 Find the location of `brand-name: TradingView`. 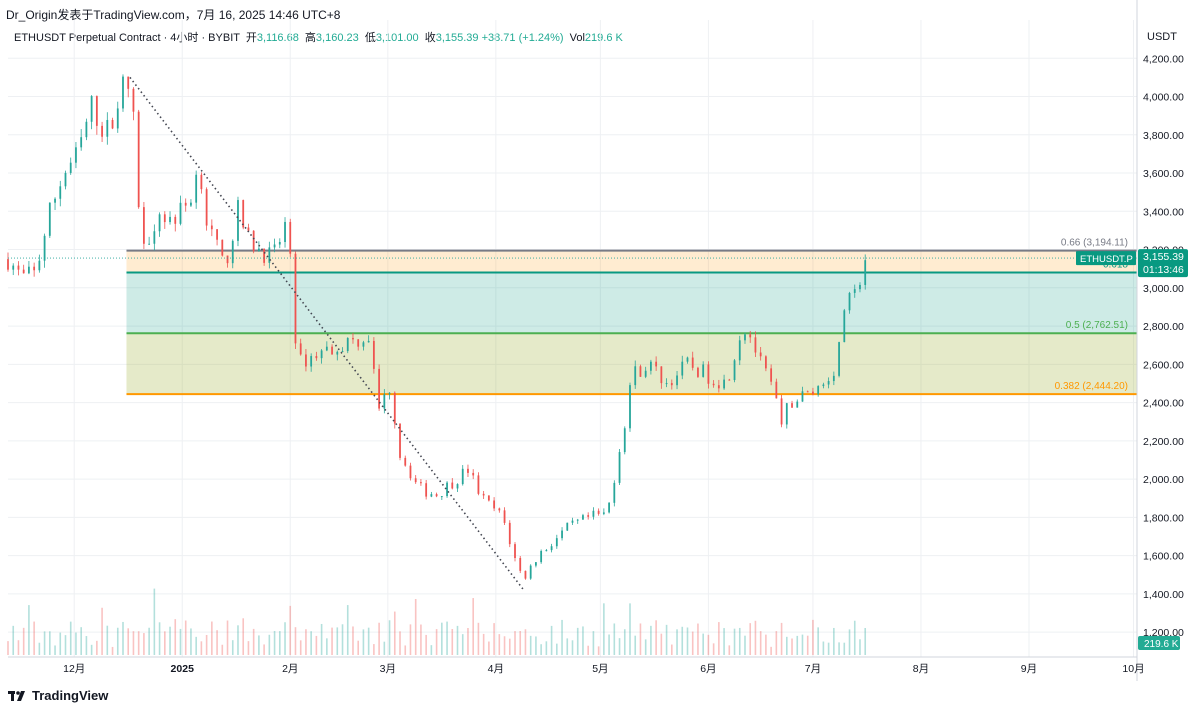

brand-name: TradingView is located at coordinates (70, 695).